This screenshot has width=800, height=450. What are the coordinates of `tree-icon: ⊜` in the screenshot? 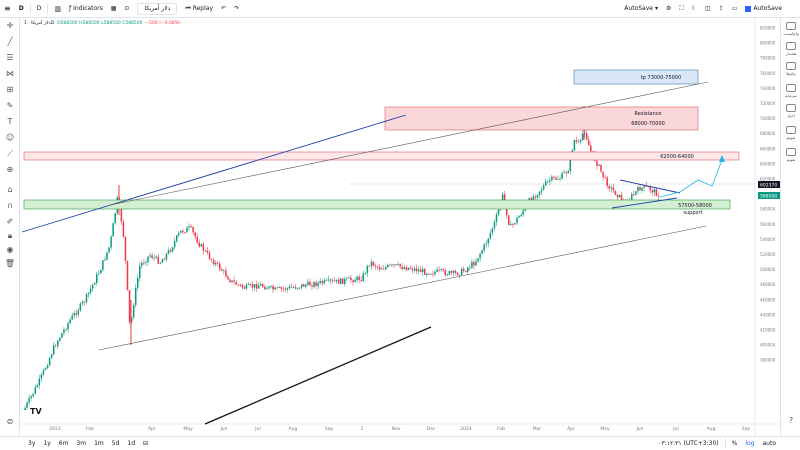 It's located at (10, 421).